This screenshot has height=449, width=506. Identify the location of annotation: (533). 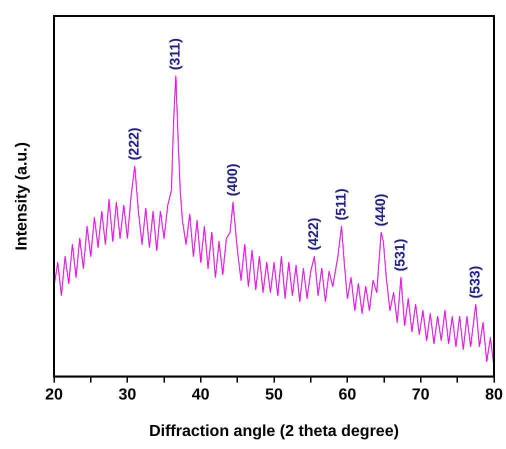
(474, 282).